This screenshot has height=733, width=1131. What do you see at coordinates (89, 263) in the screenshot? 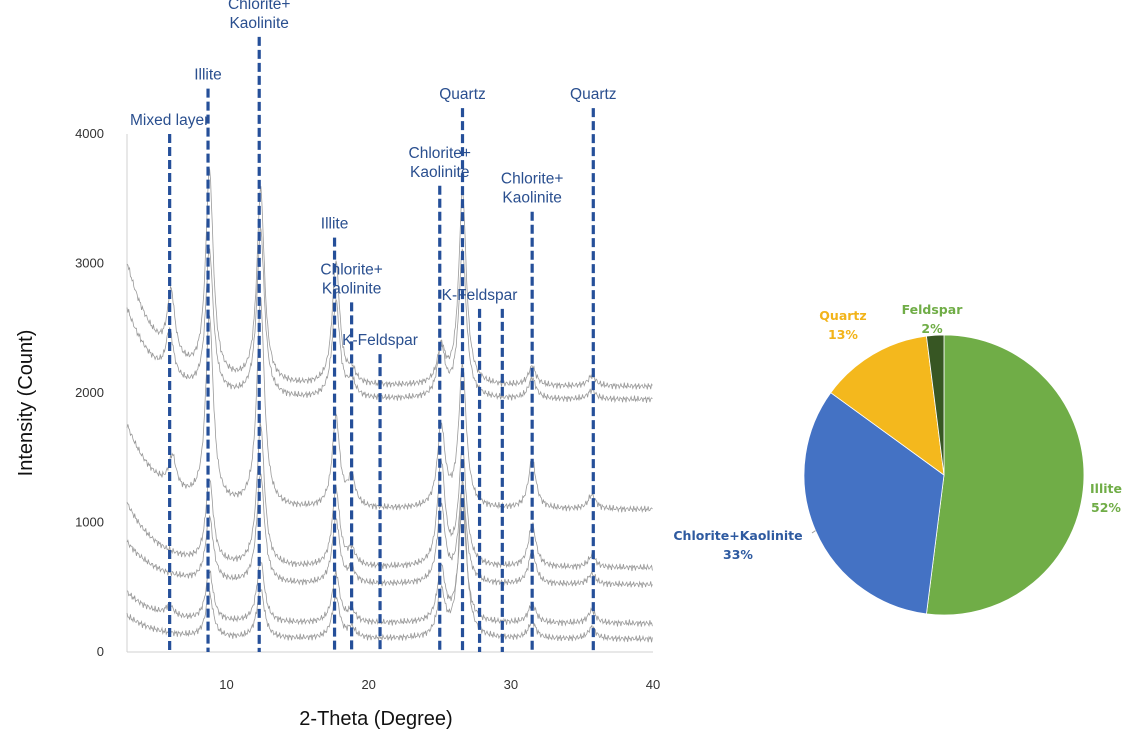
I see `y-tick-label: 3000` at bounding box center [89, 263].